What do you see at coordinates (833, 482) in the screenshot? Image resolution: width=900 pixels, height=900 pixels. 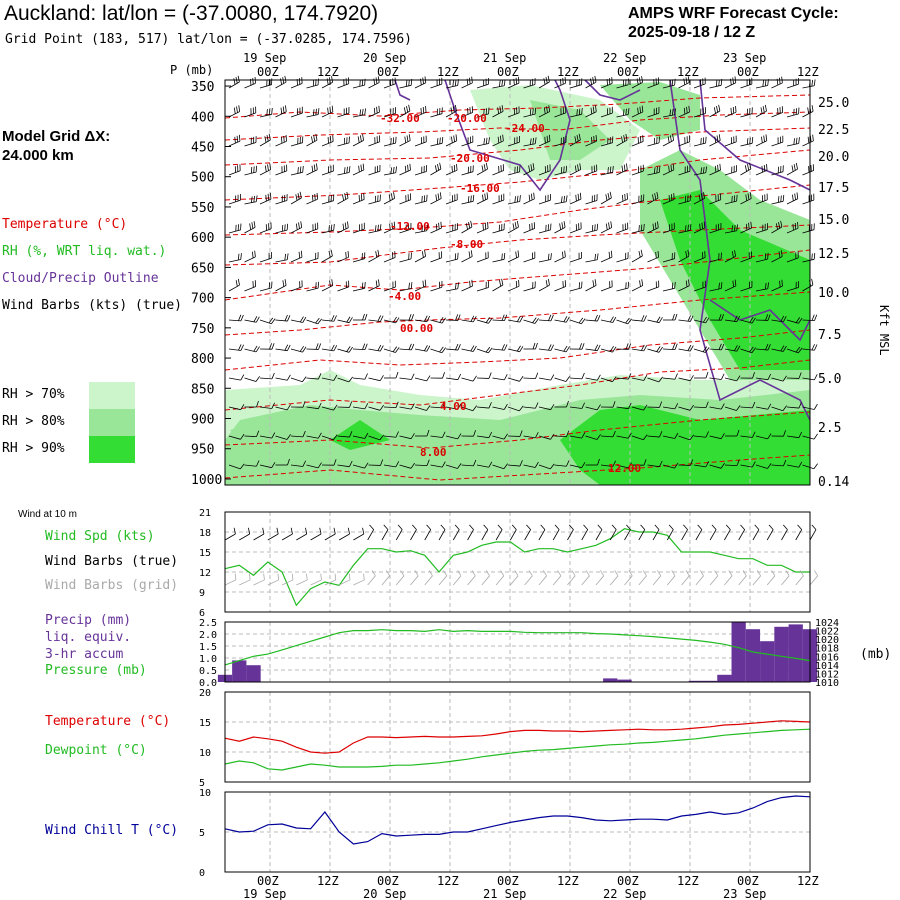 I see `height-tick-10: 0.14` at bounding box center [833, 482].